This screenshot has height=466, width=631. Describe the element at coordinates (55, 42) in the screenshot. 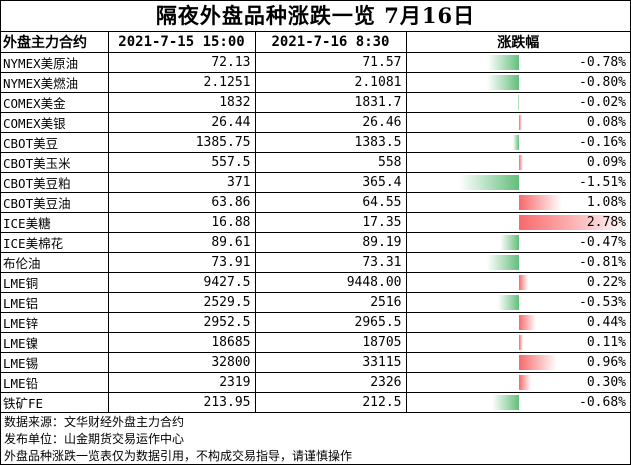

I see `header-contract: 外盘主力合约` at that location.